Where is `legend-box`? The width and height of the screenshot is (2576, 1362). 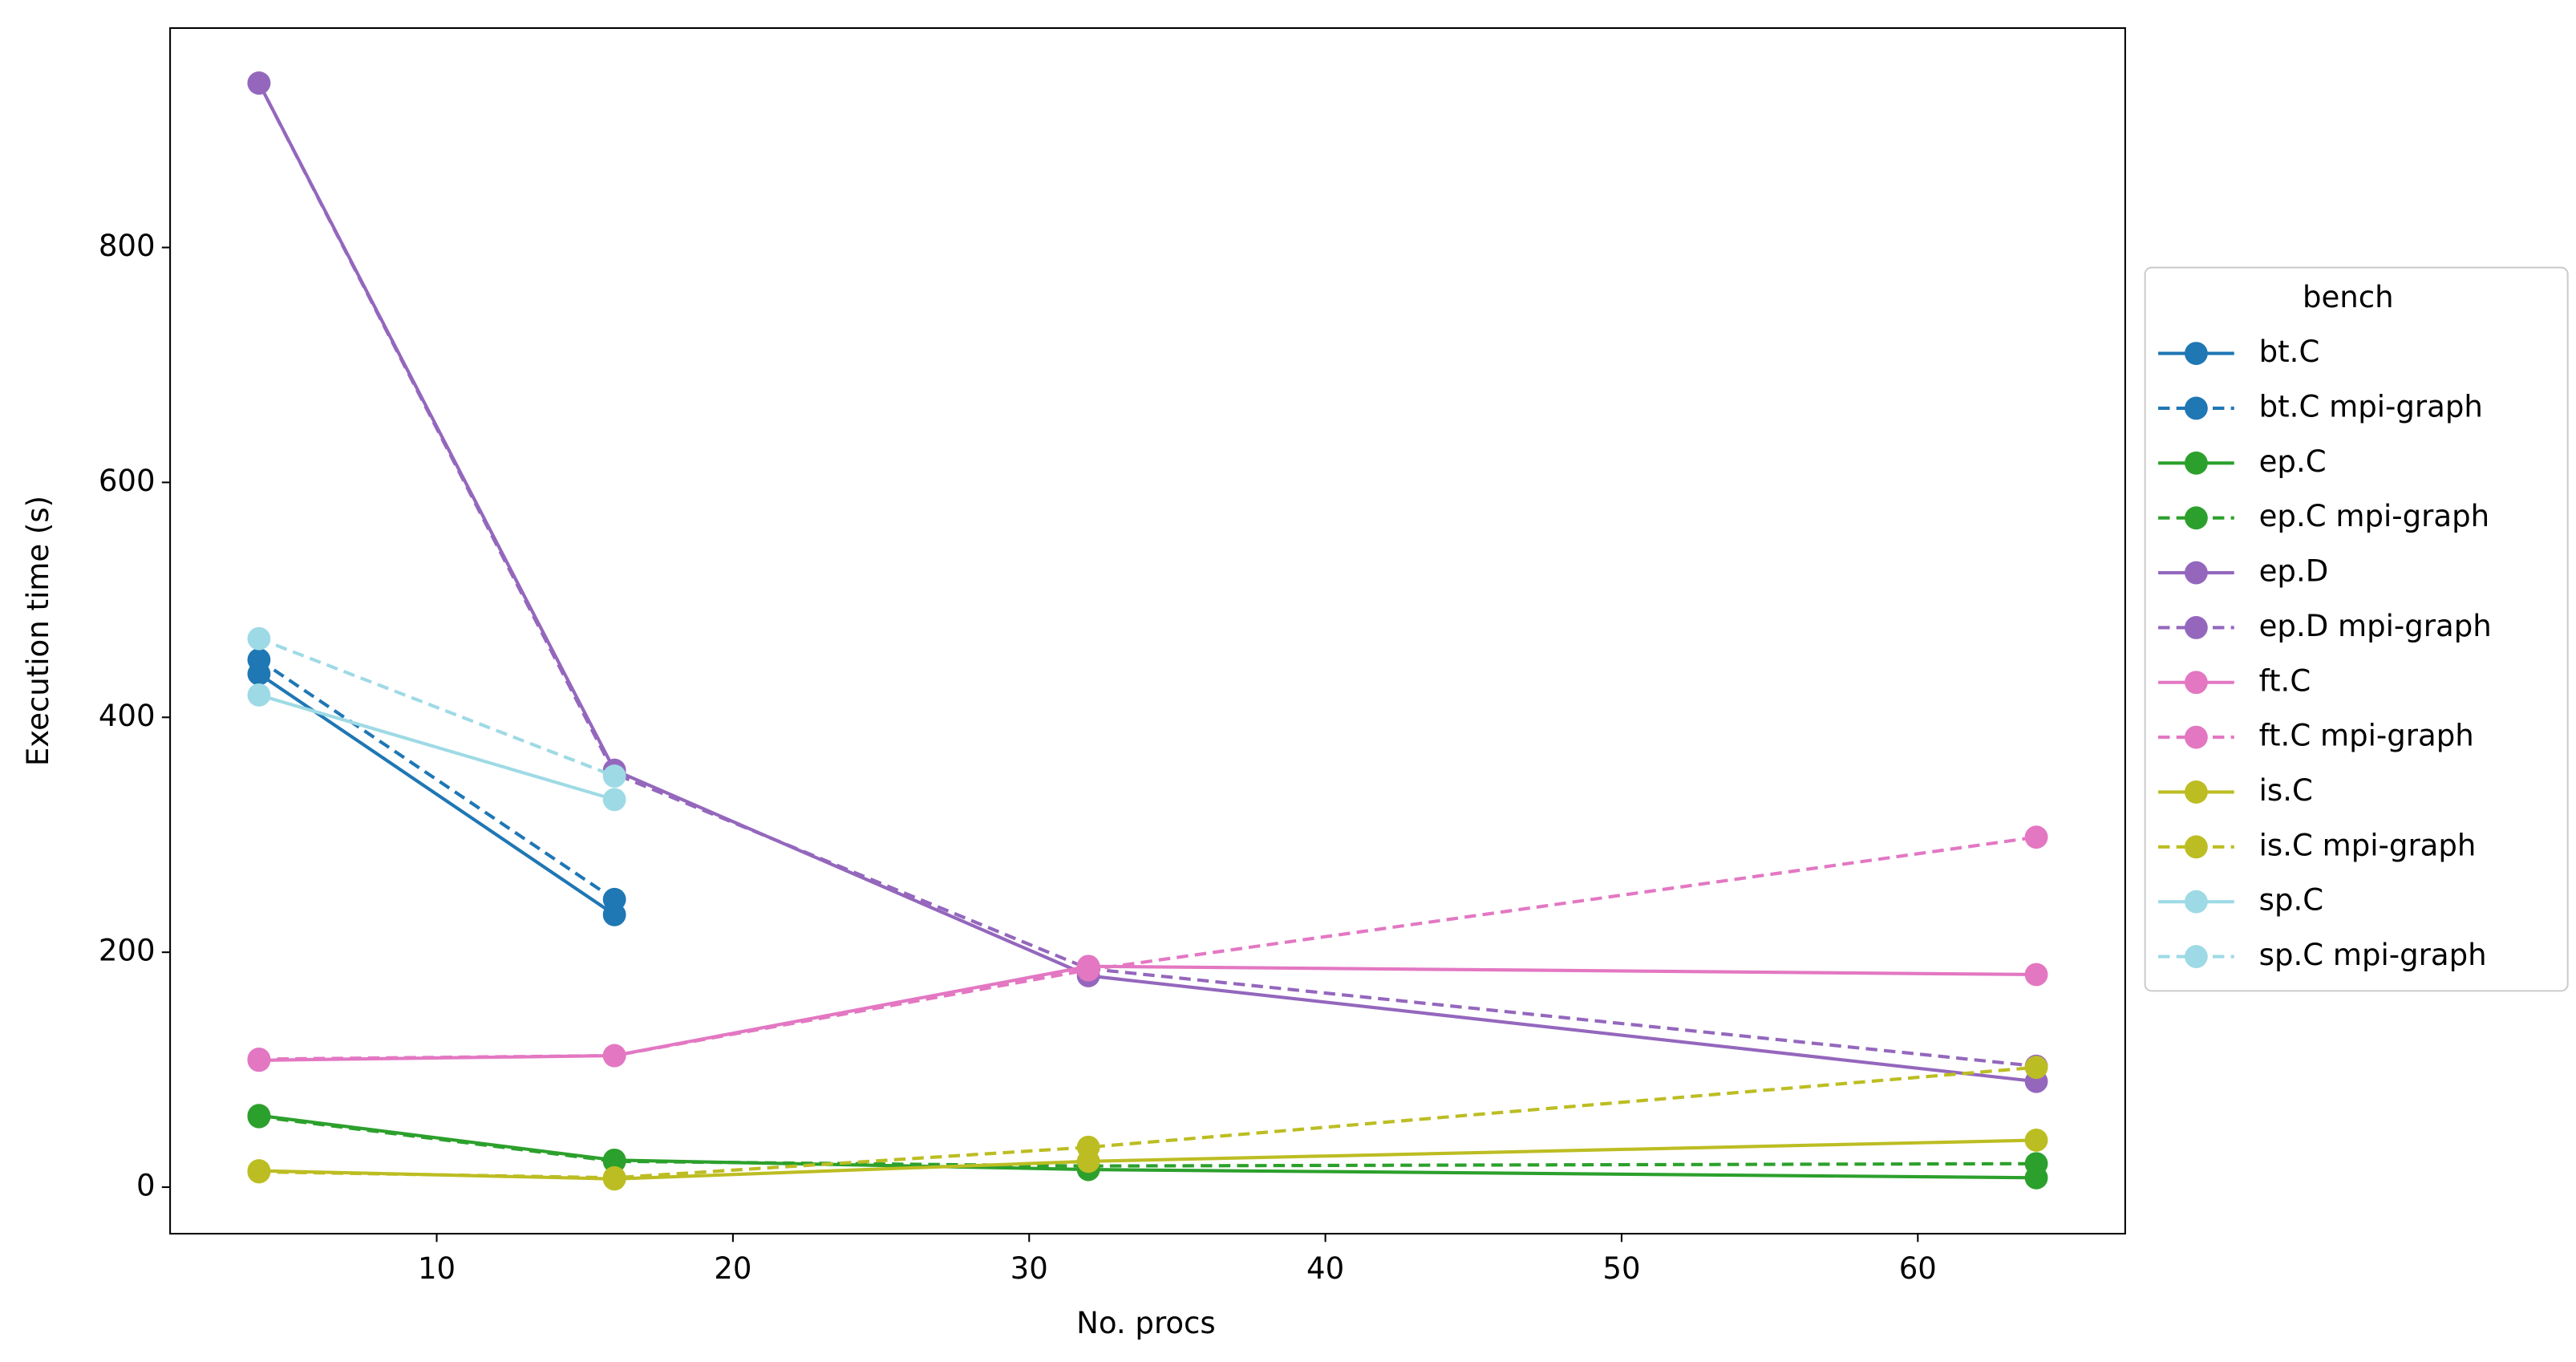
legend-box is located at coordinates (2356, 629).